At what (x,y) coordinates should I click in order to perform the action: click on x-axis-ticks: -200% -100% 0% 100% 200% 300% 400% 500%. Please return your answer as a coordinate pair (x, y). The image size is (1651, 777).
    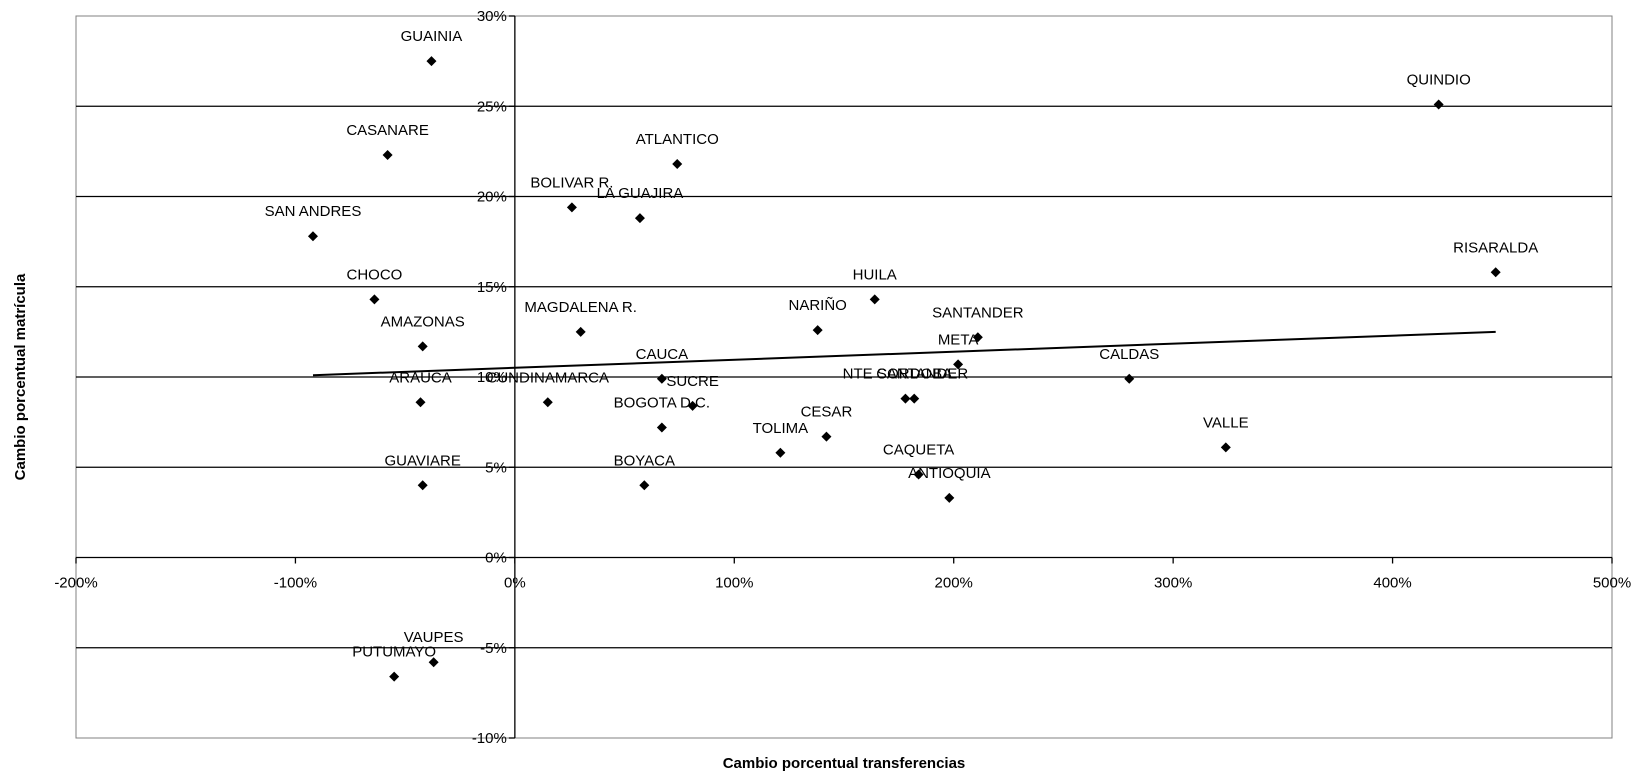
    Looking at the image, I should click on (842, 574).